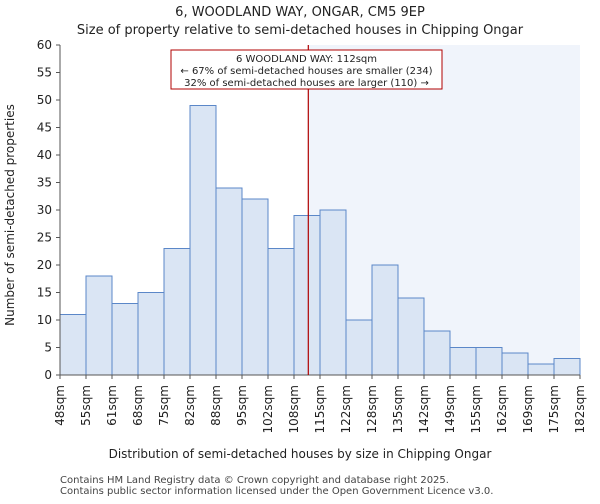 Image resolution: width=600 pixels, height=504 pixels. What do you see at coordinates (164, 405) in the screenshot?
I see `x-tick-label: 75sqm` at bounding box center [164, 405].